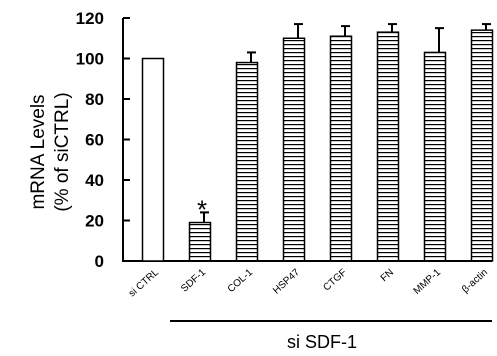 The height and width of the screenshot is (356, 497). What do you see at coordinates (202, 209) in the screenshot?
I see `significance-annotation: *` at bounding box center [202, 209].